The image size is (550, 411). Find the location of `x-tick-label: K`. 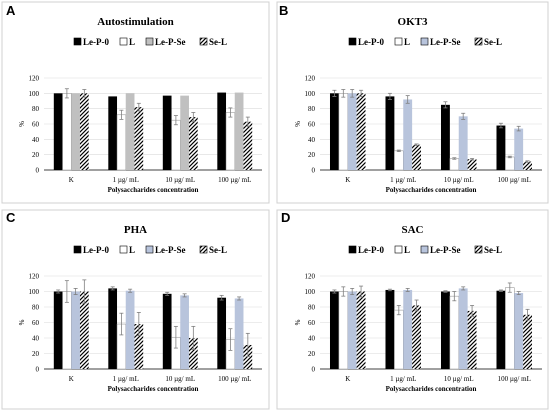

x-tick-label: K is located at coordinates (71, 379).